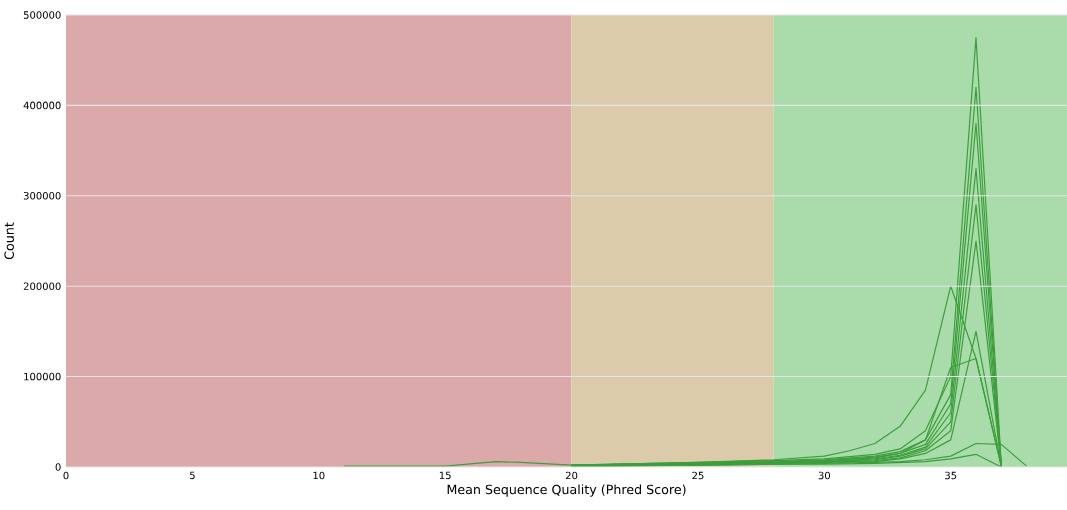 The height and width of the screenshot is (510, 1067). What do you see at coordinates (42, 376) in the screenshot?
I see `y-tick-label: 100000` at bounding box center [42, 376].